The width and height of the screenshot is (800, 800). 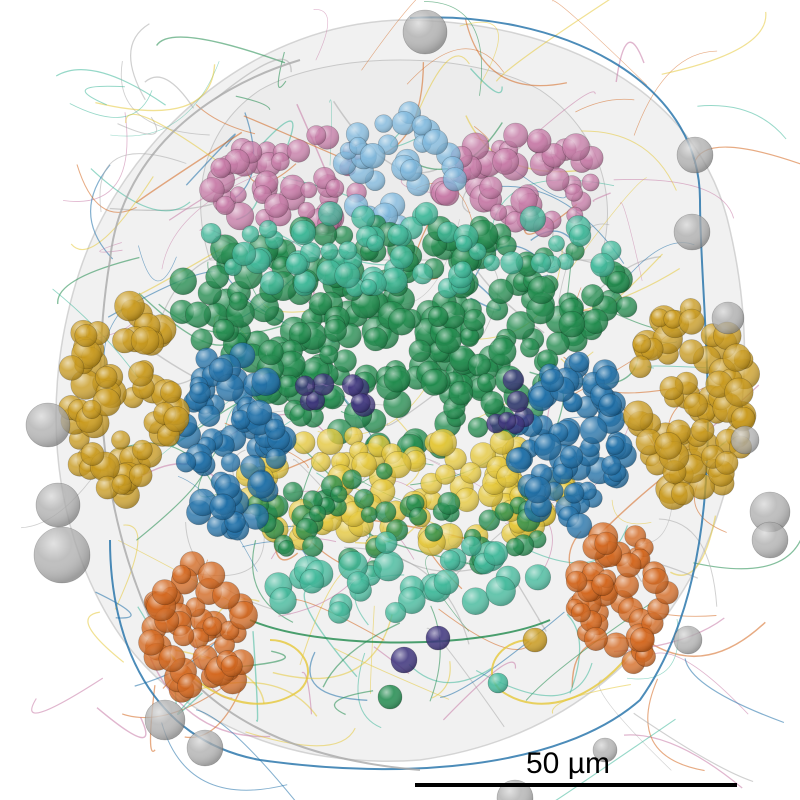 What do you see at coordinates (568, 763) in the screenshot?
I see `scale-bar-label: 50 µm` at bounding box center [568, 763].